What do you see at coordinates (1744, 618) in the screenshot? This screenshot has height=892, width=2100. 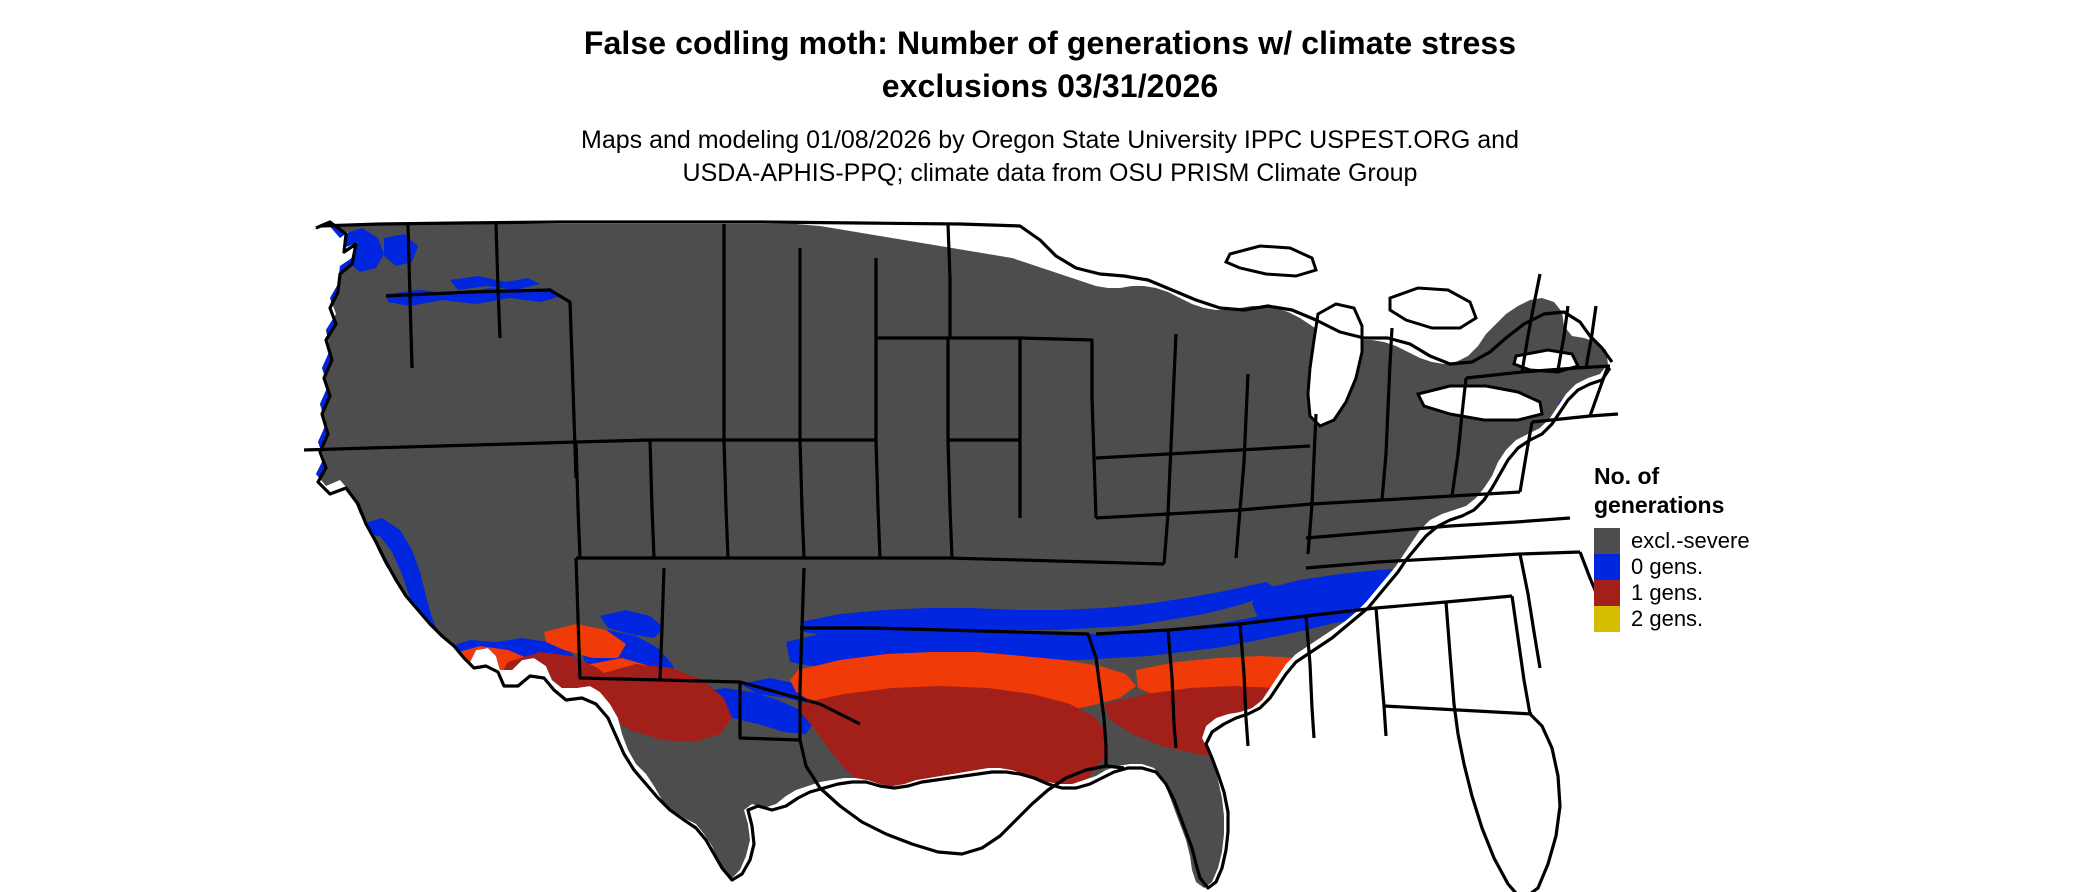 I see `legend-item-2-gens: 2 gens.` at bounding box center [1744, 618].